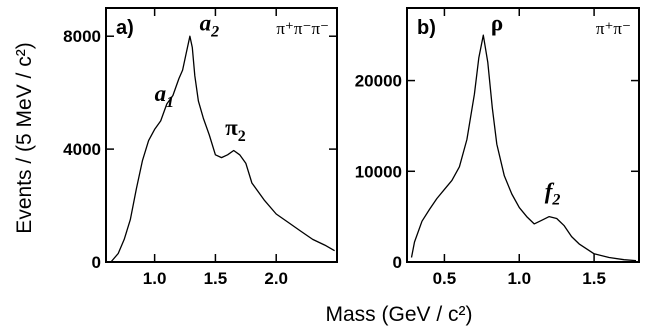  Describe the element at coordinates (445, 278) in the screenshot. I see `x-tick-label: 0.5` at that location.